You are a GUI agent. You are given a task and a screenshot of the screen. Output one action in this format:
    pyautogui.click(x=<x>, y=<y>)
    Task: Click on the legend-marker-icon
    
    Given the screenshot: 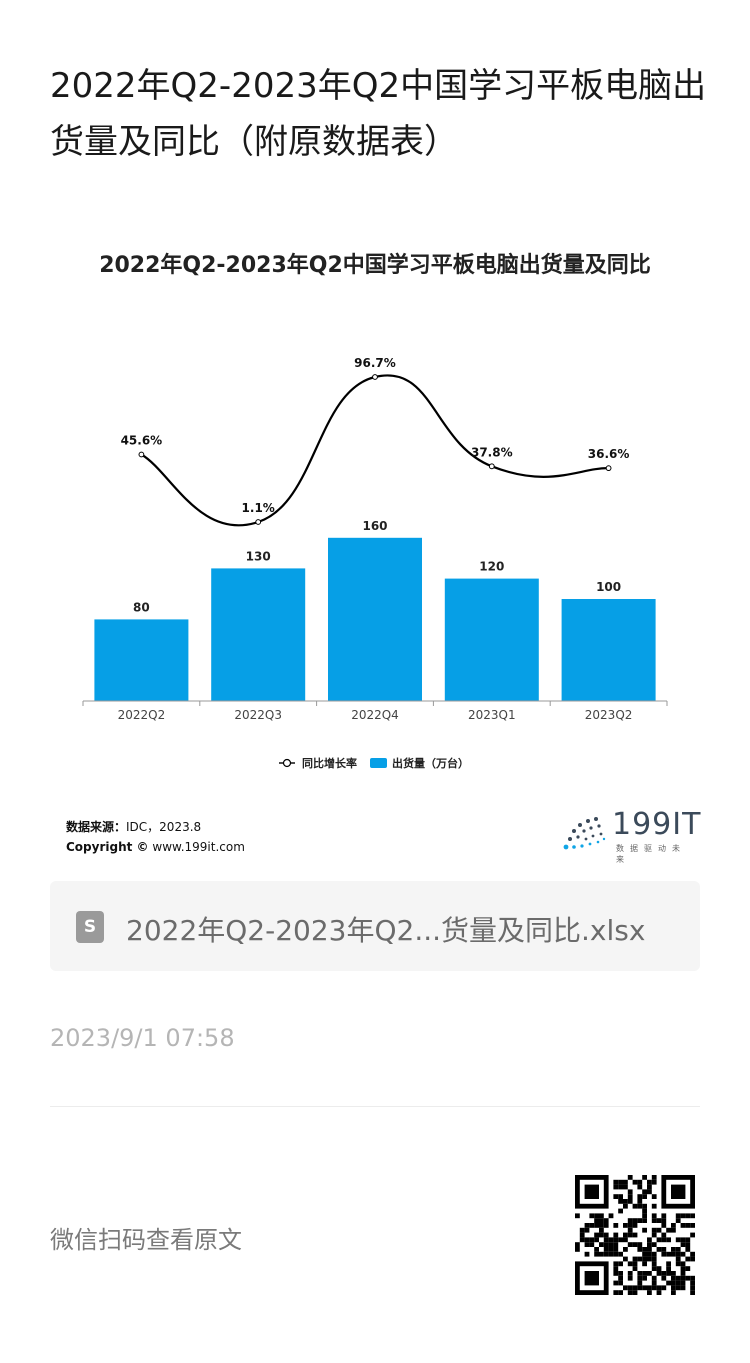 What is the action you would take?
    pyautogui.click(x=287, y=763)
    